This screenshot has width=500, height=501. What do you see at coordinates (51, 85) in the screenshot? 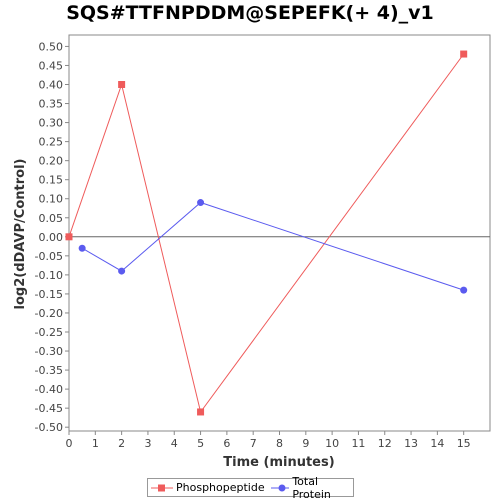
I see `y-tick-label: 0.40` at bounding box center [51, 85].